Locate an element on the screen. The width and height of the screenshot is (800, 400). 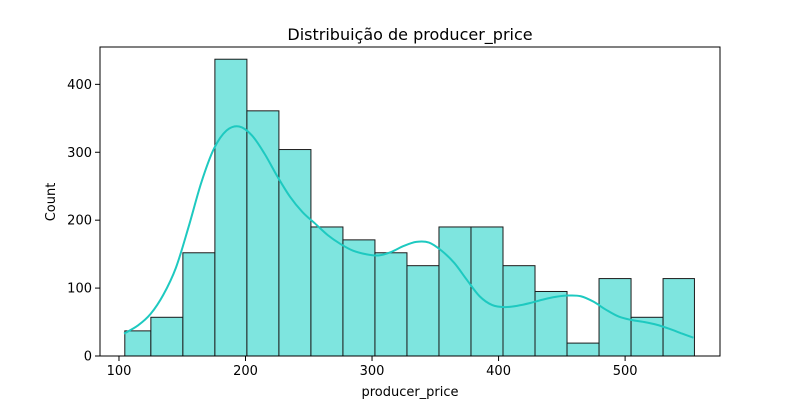
x-axis-ticks: 100 200 300 400 500 is located at coordinates (372, 367).